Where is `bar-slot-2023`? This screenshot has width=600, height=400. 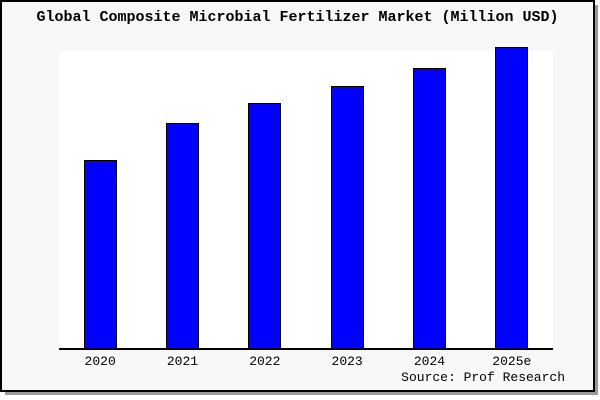 bar-slot-2023 is located at coordinates (347, 199).